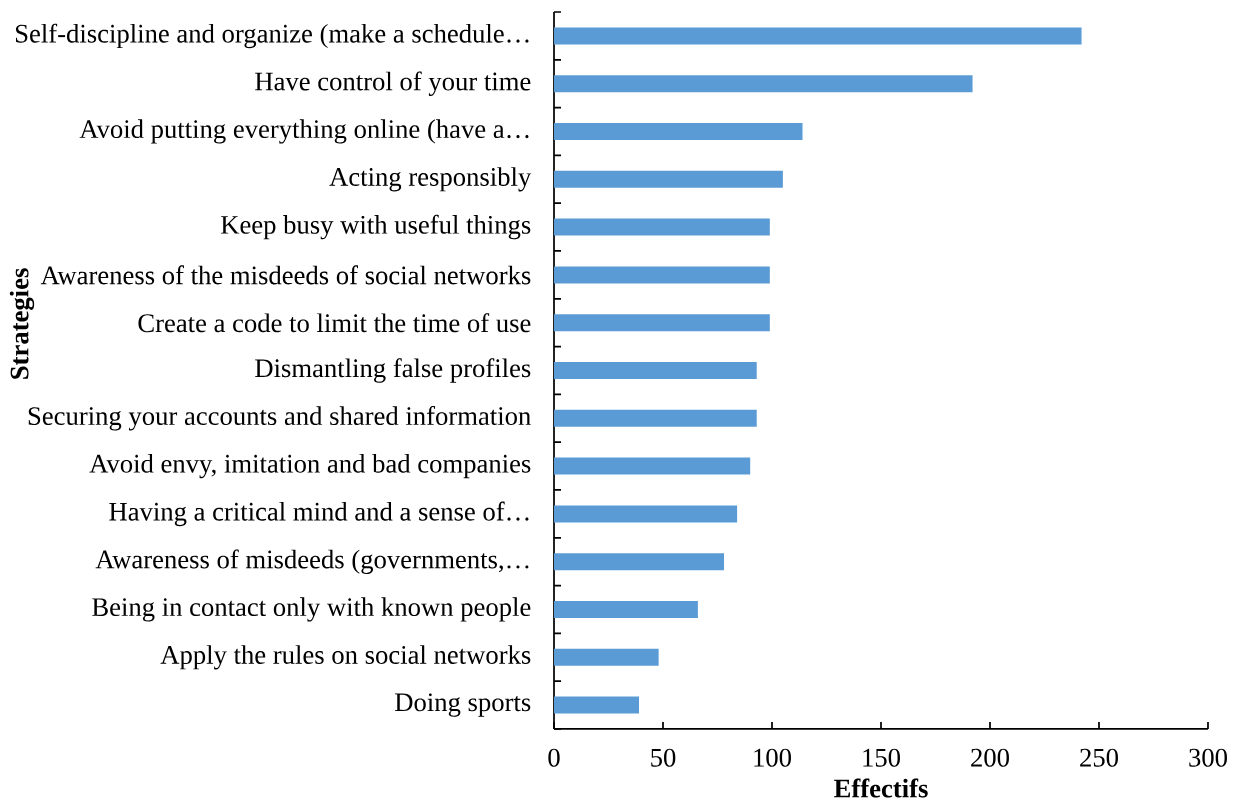 The height and width of the screenshot is (800, 1233). Describe the element at coordinates (311, 609) in the screenshot. I see `y-tick-label: Being in contact only with known people` at that location.